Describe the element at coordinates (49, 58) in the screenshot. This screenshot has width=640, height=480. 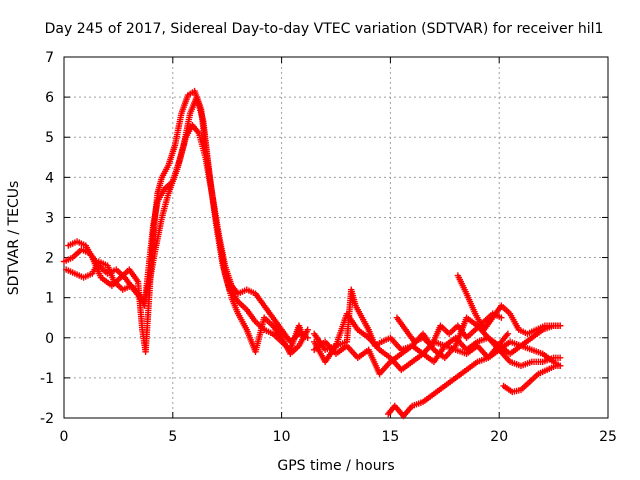
I see `y-tick-label: 7` at that location.